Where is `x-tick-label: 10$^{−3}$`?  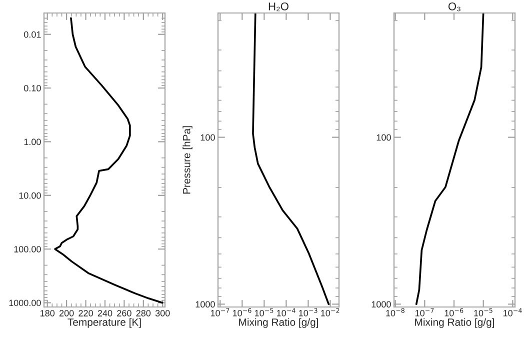 x-tick-label: 10$^{−3}$ is located at coordinates (308, 312).